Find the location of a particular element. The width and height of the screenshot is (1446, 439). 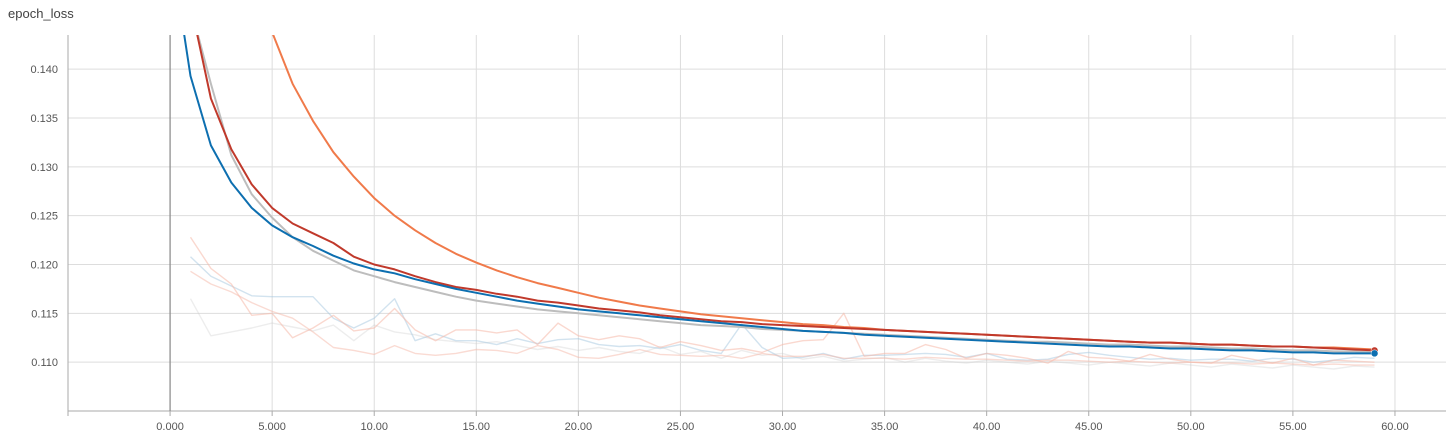

y-tick-label: 0.110 is located at coordinates (44, 363).